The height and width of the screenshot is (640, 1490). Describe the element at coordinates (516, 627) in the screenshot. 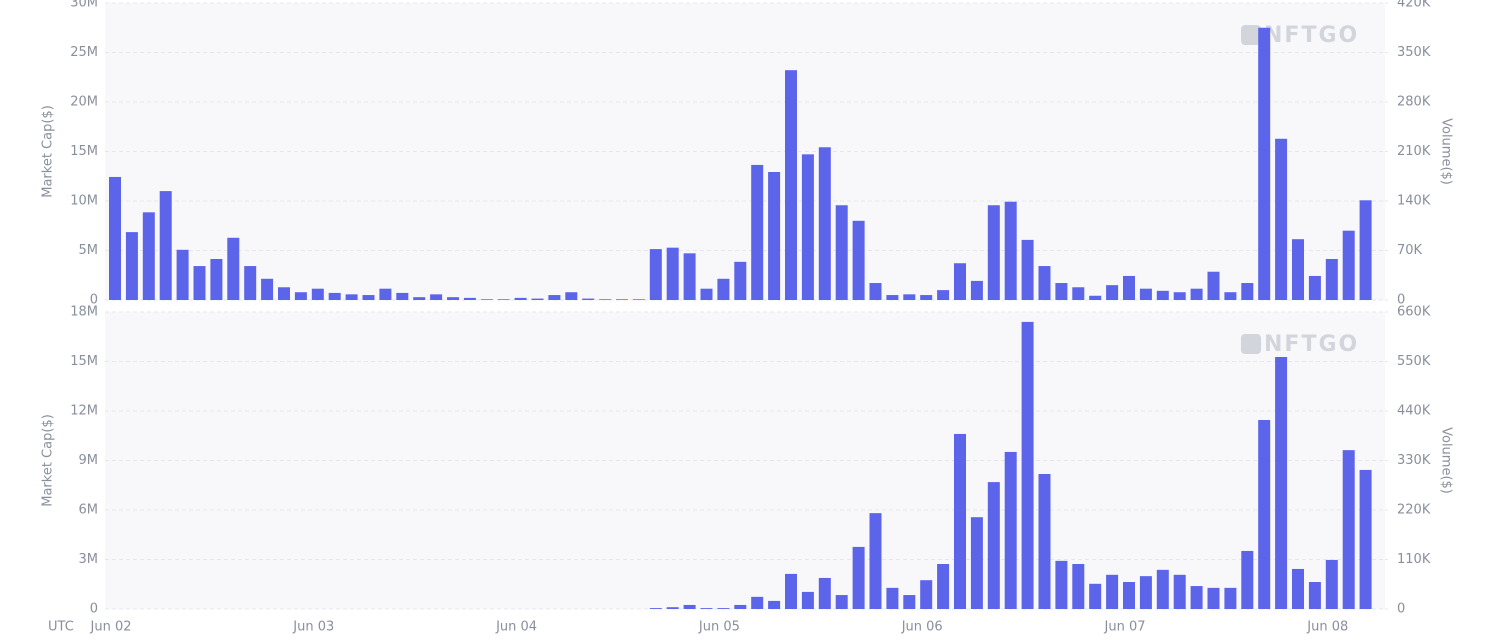

I see `x-tick-label: Jun 04` at that location.